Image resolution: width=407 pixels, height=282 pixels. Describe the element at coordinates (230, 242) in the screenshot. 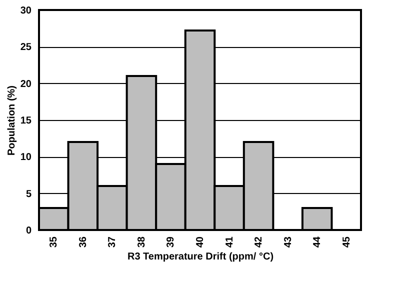

I see `x-tick-label: 41` at that location.